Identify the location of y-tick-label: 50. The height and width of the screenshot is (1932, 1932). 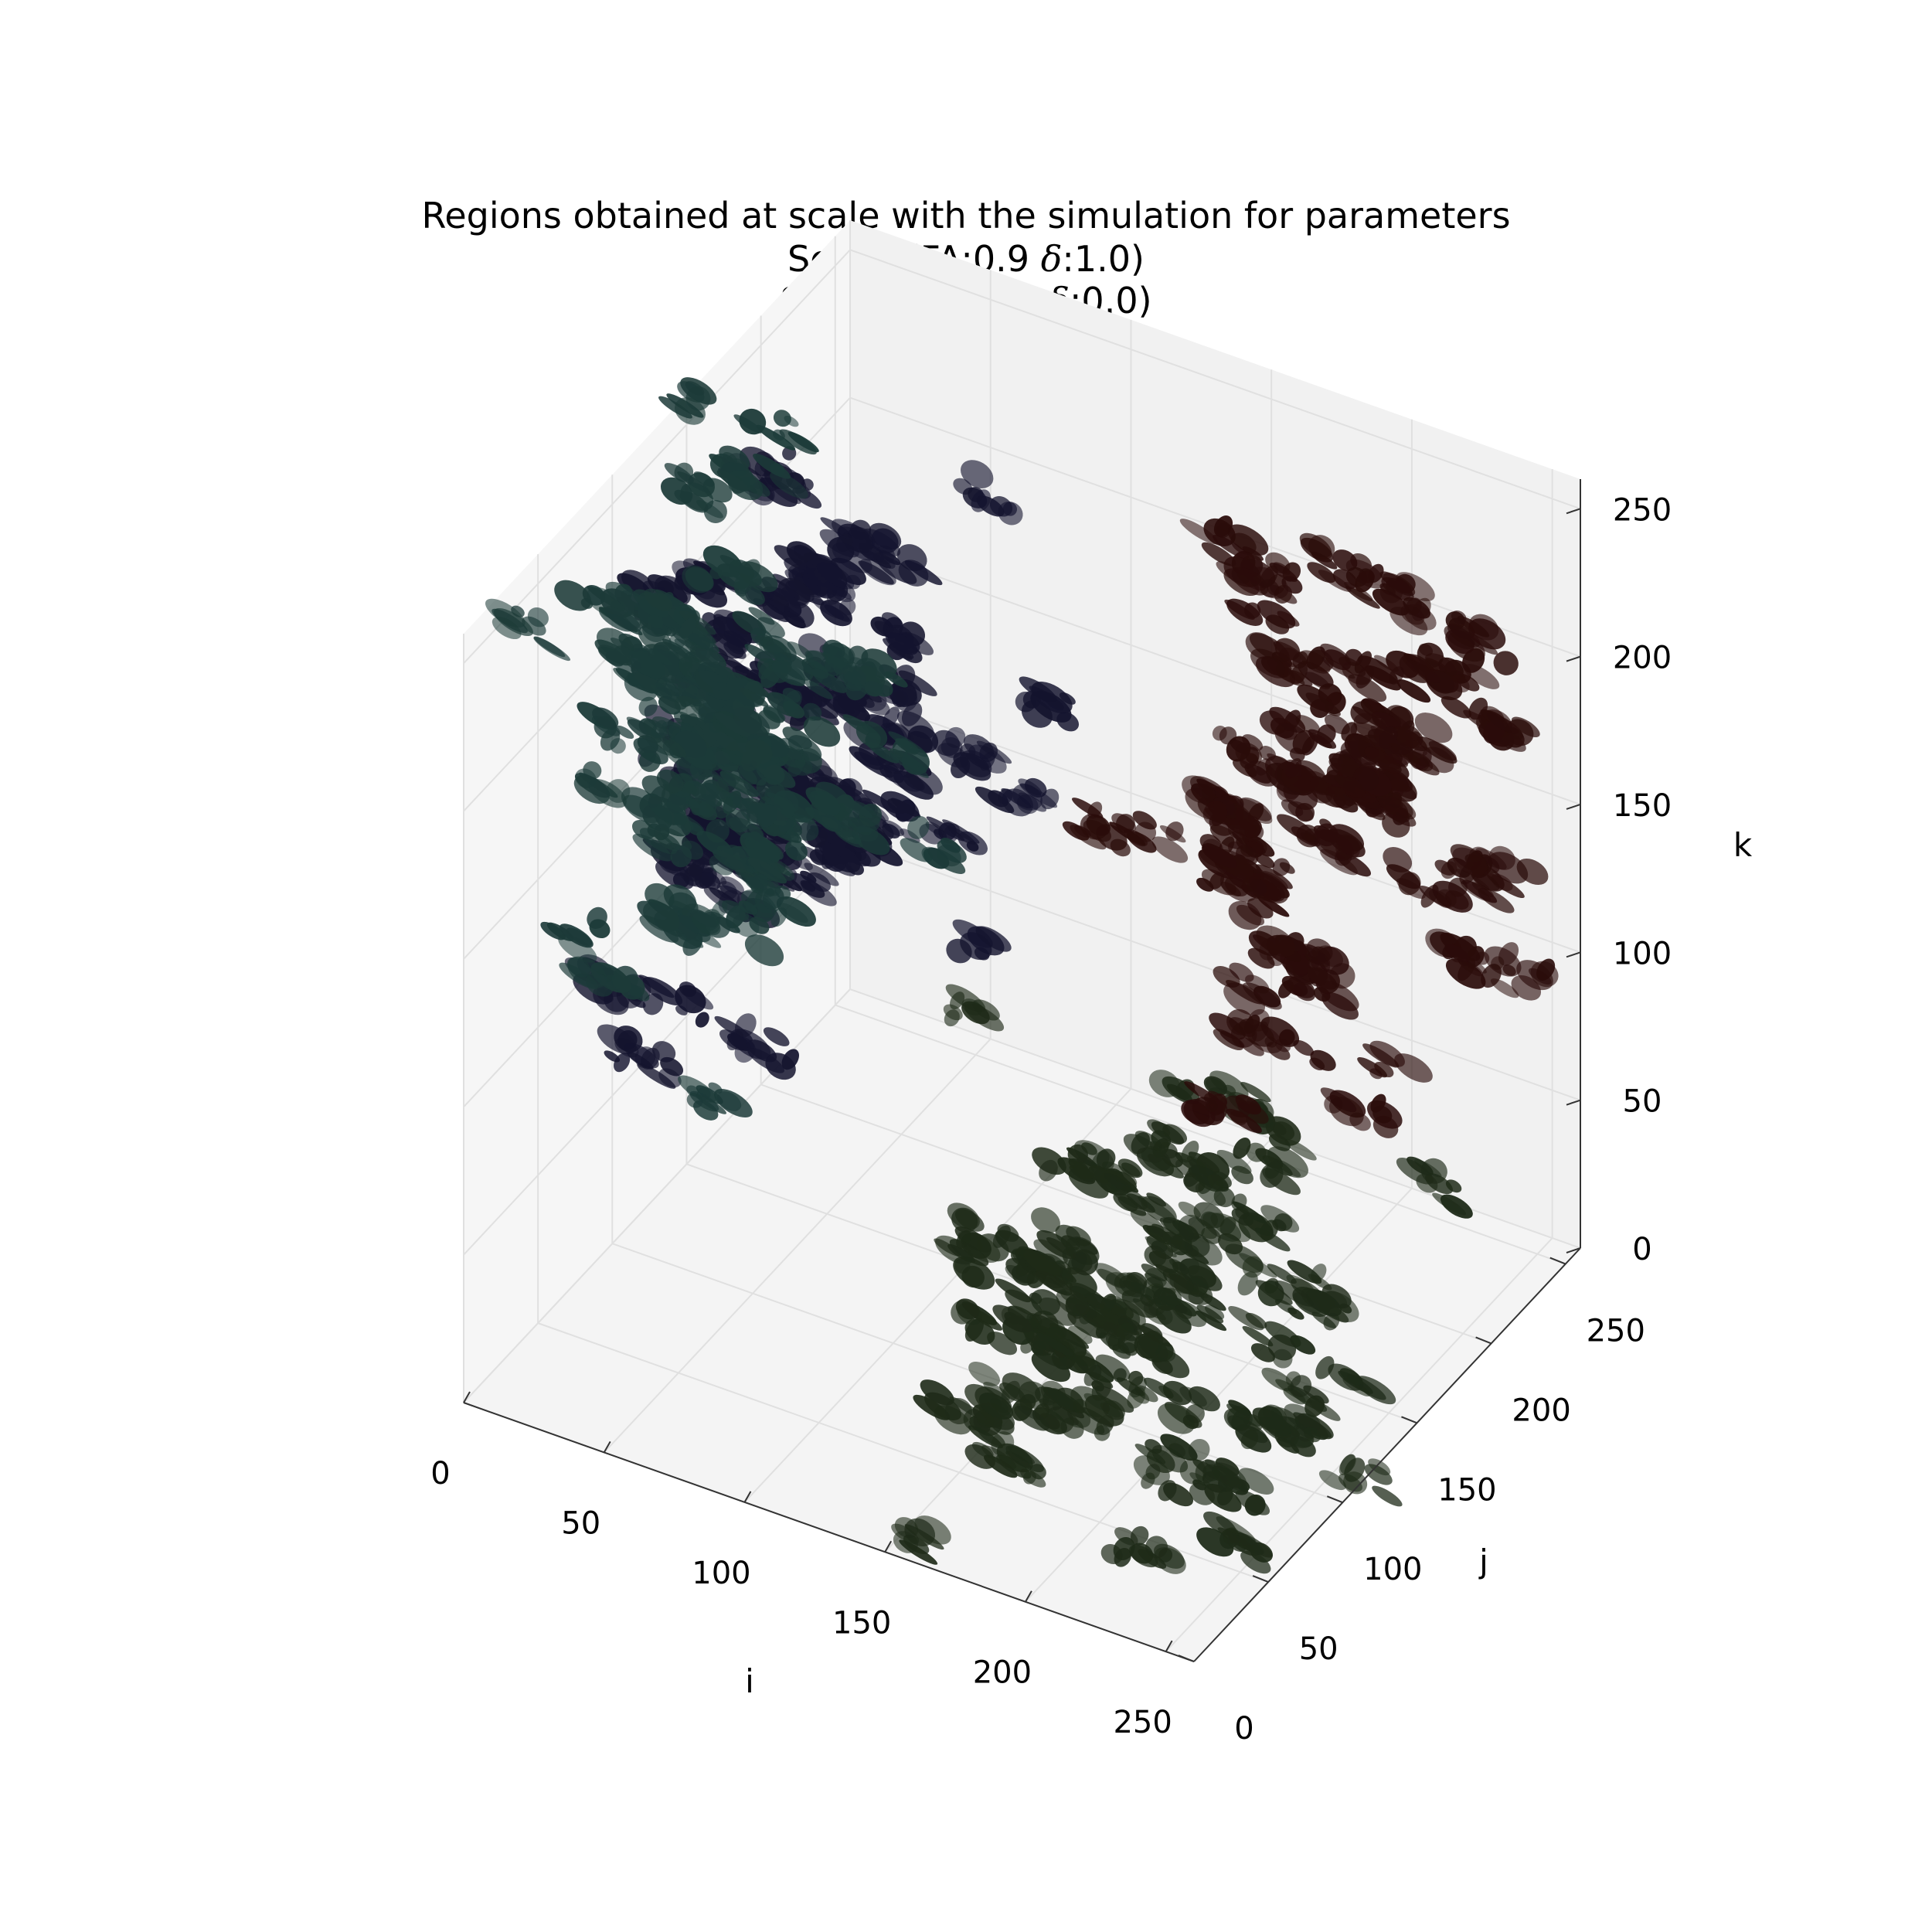
(1319, 1649).